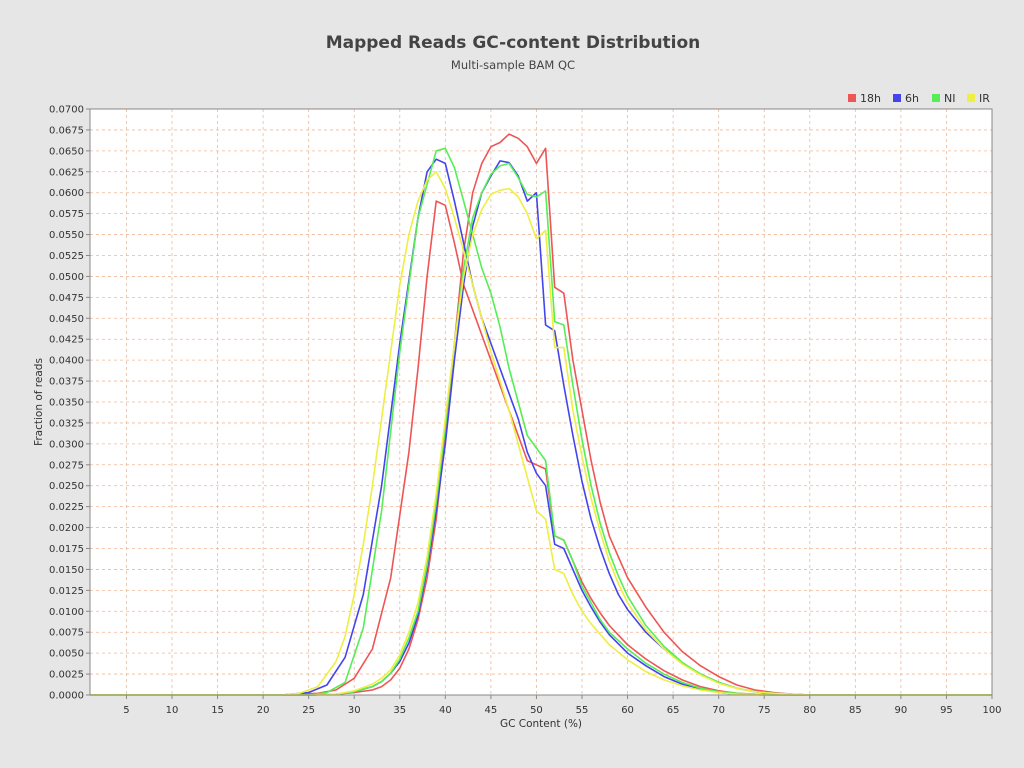 The image size is (1024, 768). I want to click on y-tick-label: 0.0300, so click(66, 444).